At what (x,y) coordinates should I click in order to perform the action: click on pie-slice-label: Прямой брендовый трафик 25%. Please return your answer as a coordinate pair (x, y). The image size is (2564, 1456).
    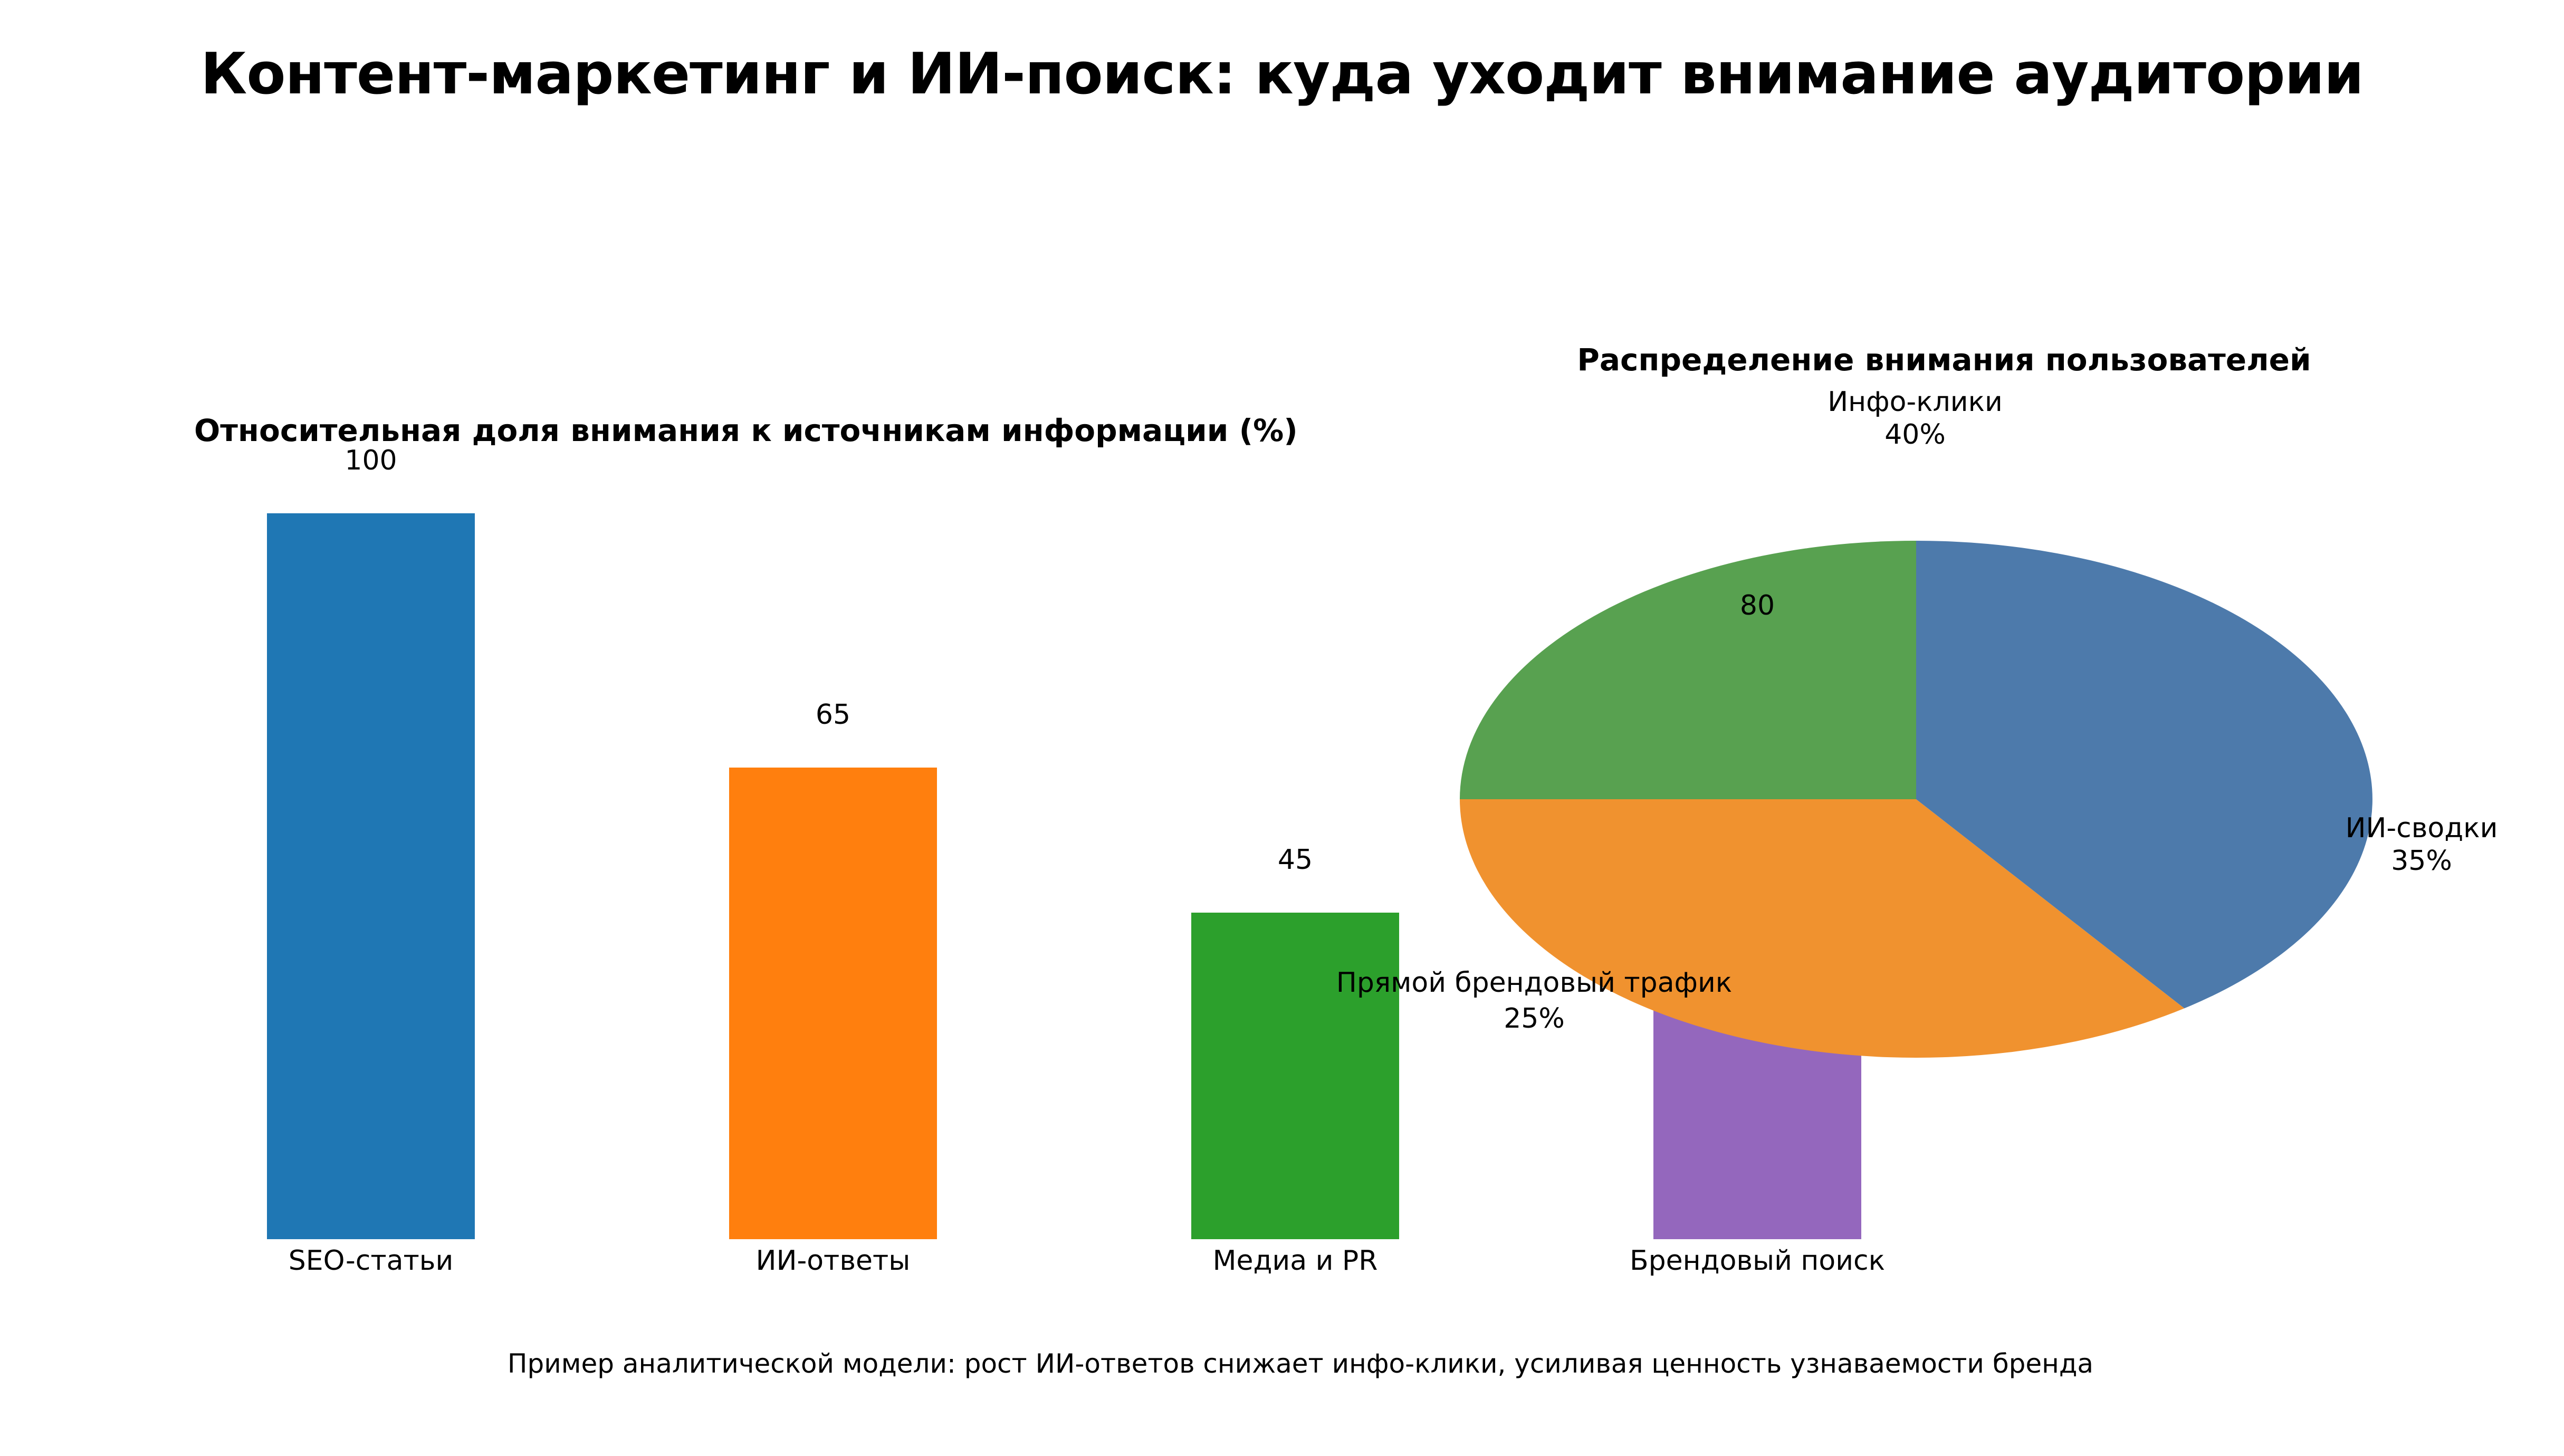
    Looking at the image, I should click on (1534, 1000).